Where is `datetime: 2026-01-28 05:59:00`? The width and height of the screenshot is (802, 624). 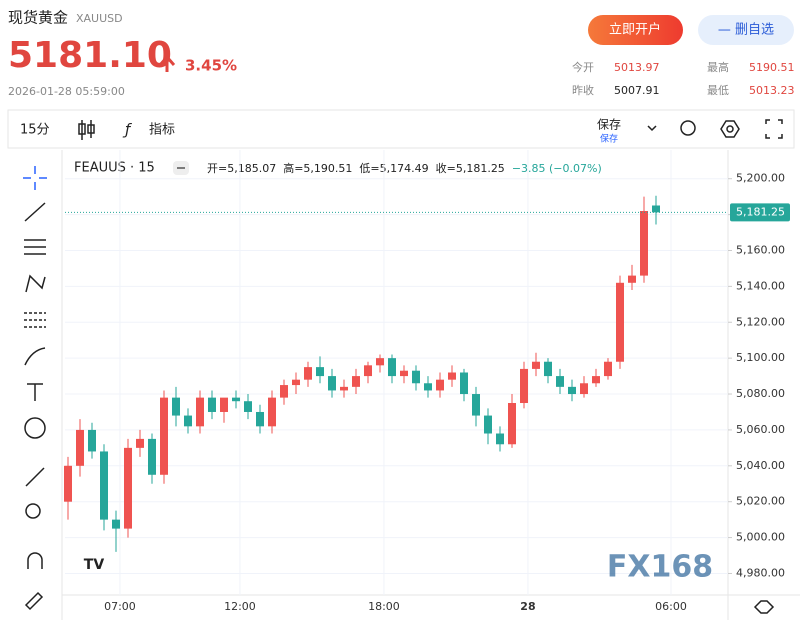
datetime: 2026-01-28 05:59:00 is located at coordinates (66, 91).